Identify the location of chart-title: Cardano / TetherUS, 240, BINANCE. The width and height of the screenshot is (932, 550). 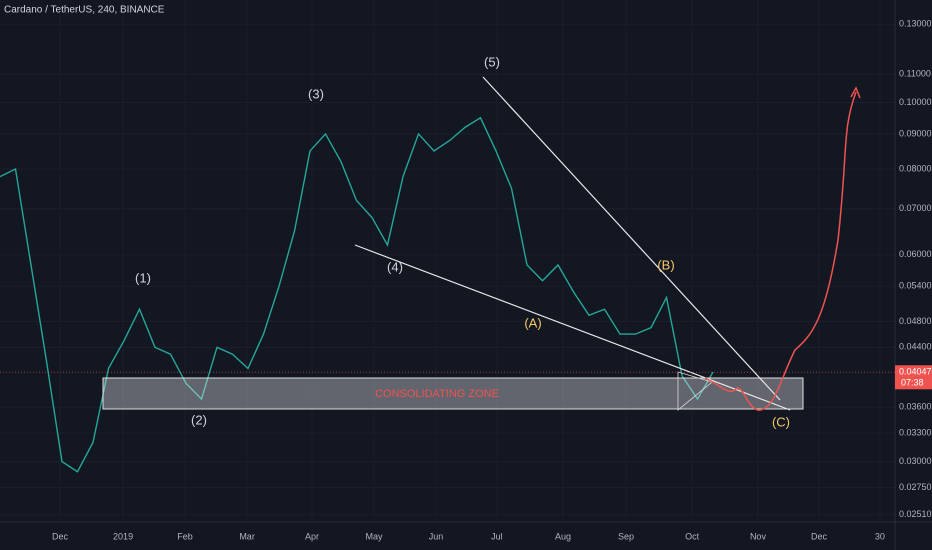
(84, 10).